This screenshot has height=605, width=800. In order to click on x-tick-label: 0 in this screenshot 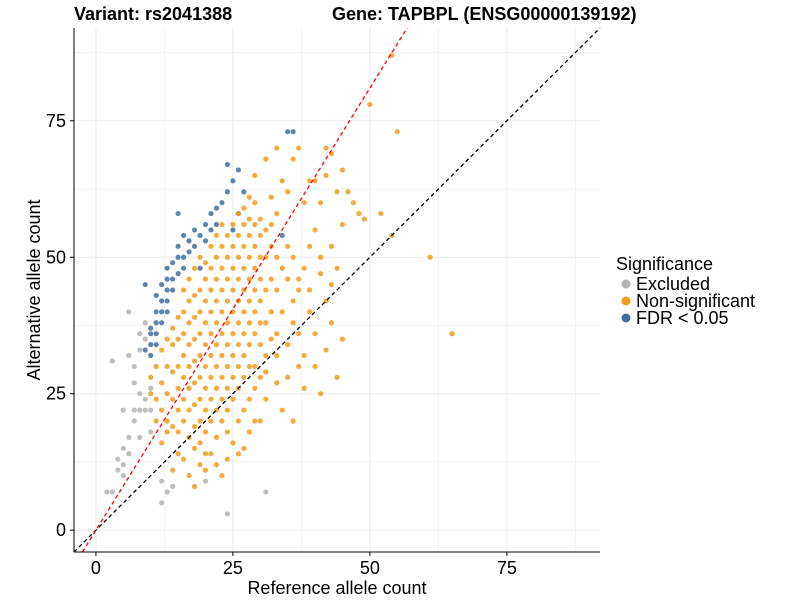, I will do `click(96, 568)`.